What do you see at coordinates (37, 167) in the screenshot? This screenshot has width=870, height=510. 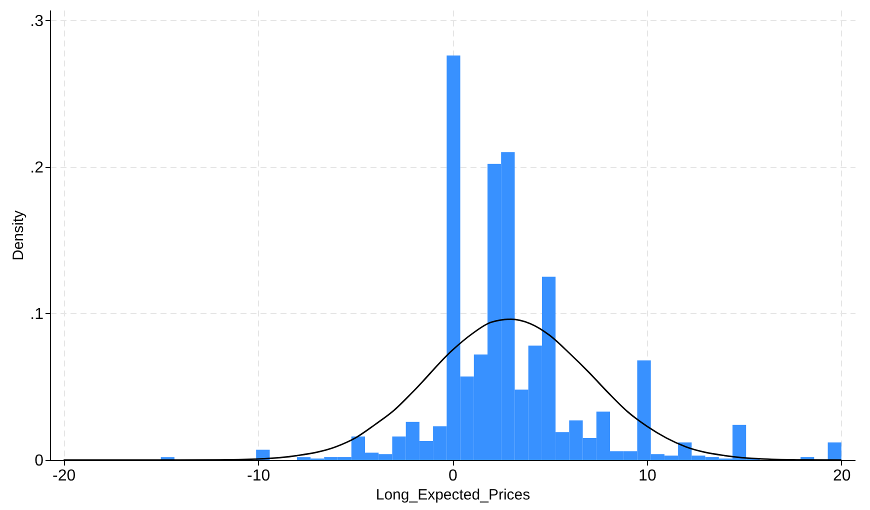 I see `y-tick-label: .2` at bounding box center [37, 167].